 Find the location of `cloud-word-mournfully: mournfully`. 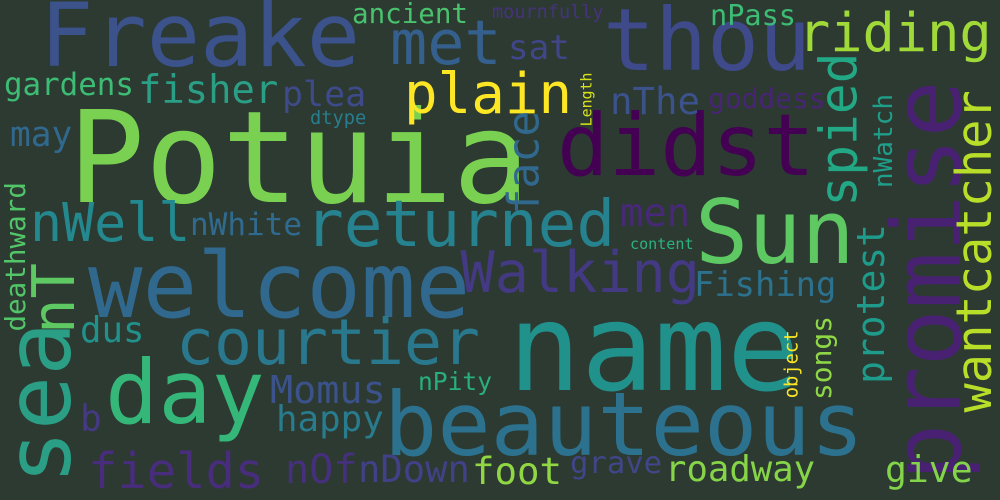

cloud-word-mournfully: mournfully is located at coordinates (548, 12).